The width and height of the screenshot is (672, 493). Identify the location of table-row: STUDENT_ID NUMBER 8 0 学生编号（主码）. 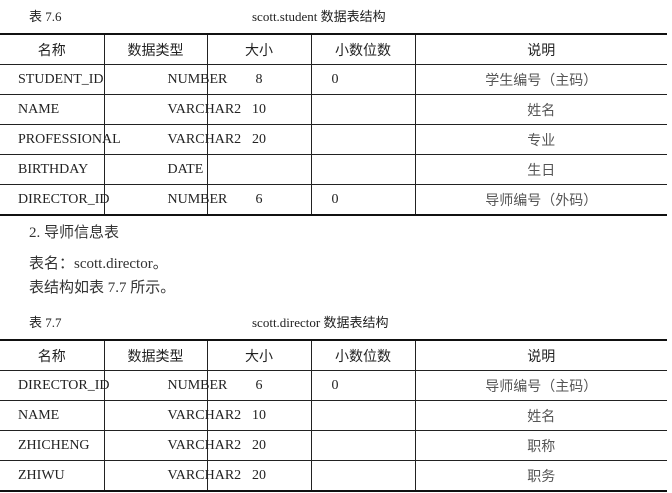
(333, 79).